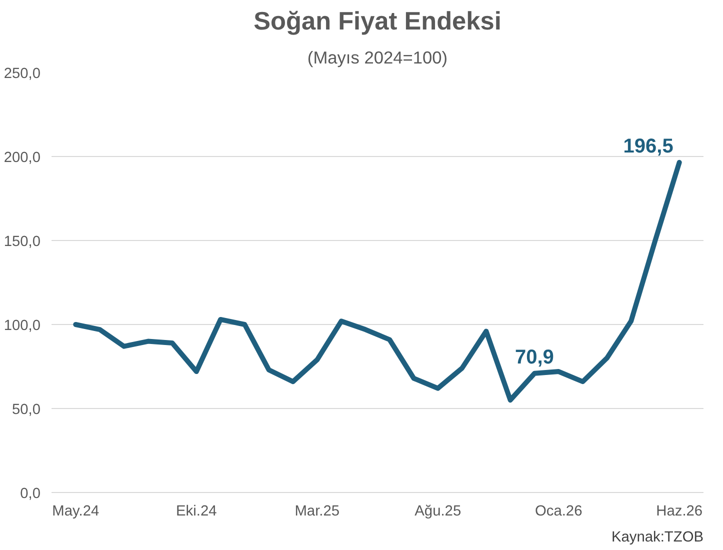 Image resolution: width=723 pixels, height=550 pixels. What do you see at coordinates (317, 512) in the screenshot?
I see `x-tick-label: Mar.25` at bounding box center [317, 512].